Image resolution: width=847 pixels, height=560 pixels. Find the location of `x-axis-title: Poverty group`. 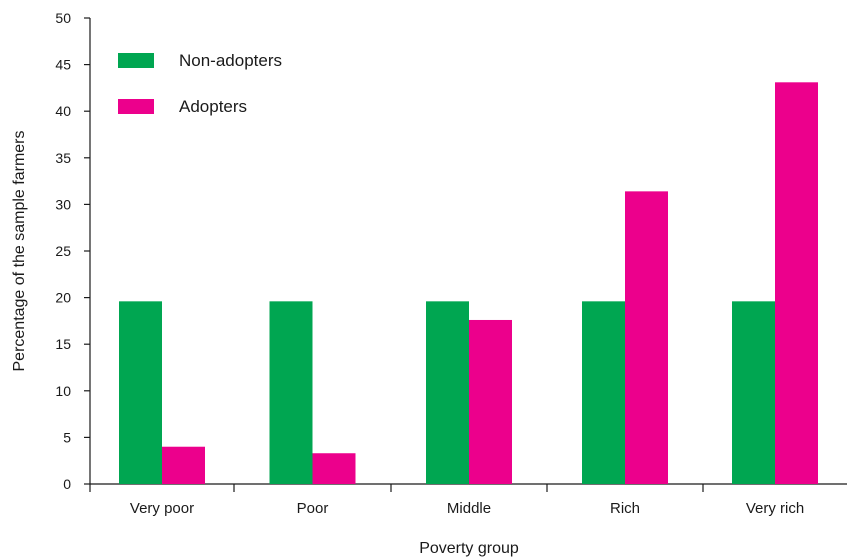

x-axis-title: Poverty group is located at coordinates (469, 548).